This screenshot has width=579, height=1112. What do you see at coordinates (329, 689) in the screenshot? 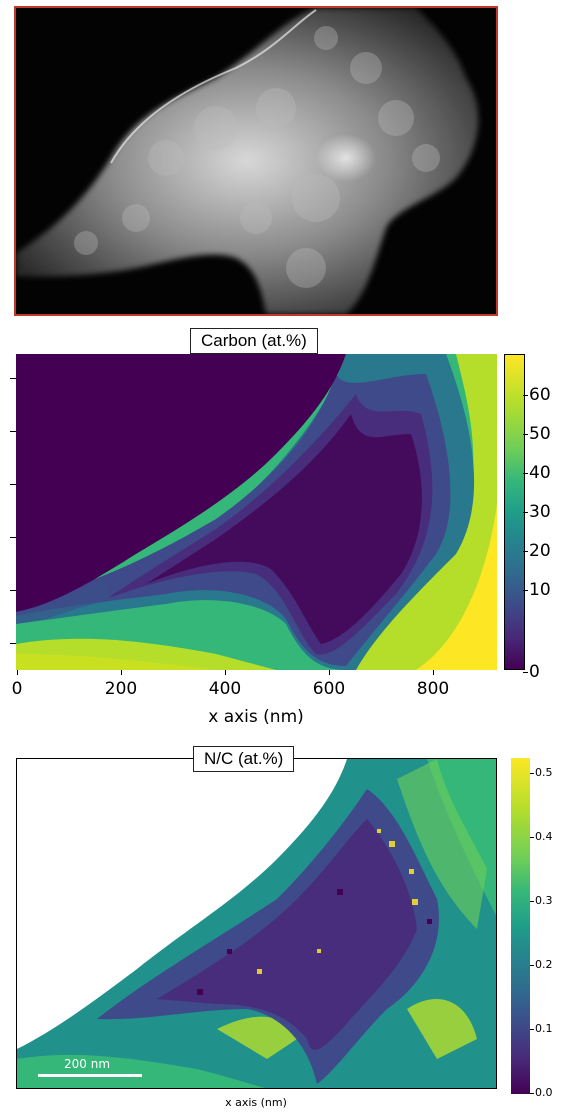
I see `carbon-x-tick-label: 600` at bounding box center [329, 689].